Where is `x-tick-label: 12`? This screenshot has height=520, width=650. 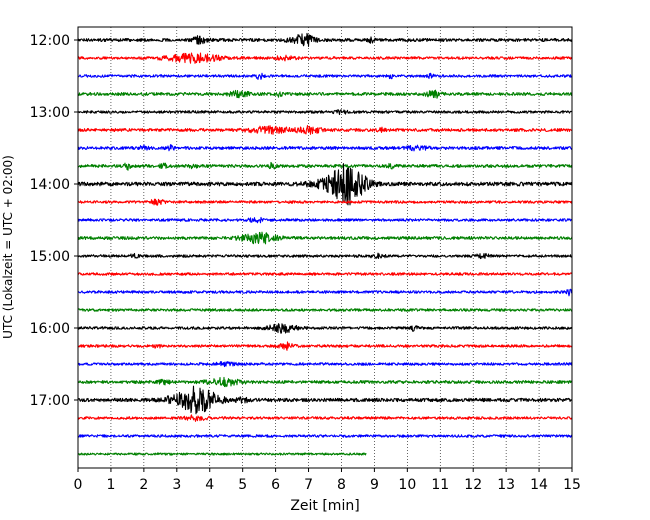 x-tick-label: 12 is located at coordinates (473, 485).